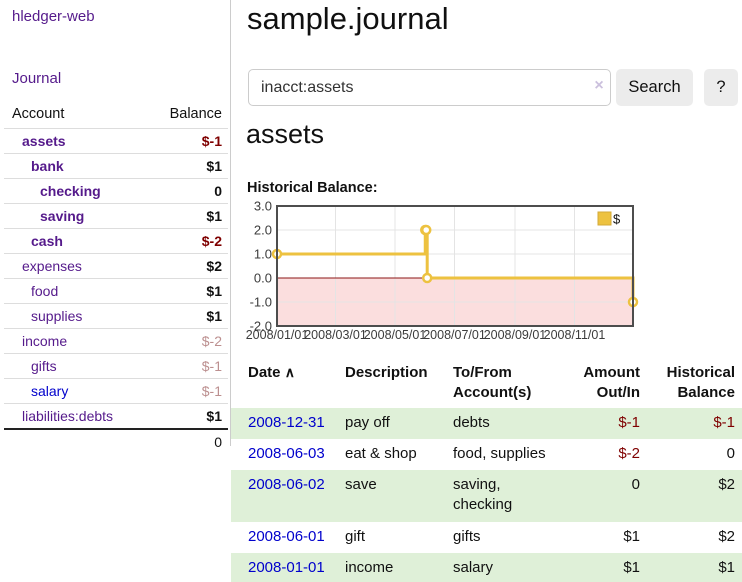  I want to click on account-row-cash: cash $-2, so click(116, 241).